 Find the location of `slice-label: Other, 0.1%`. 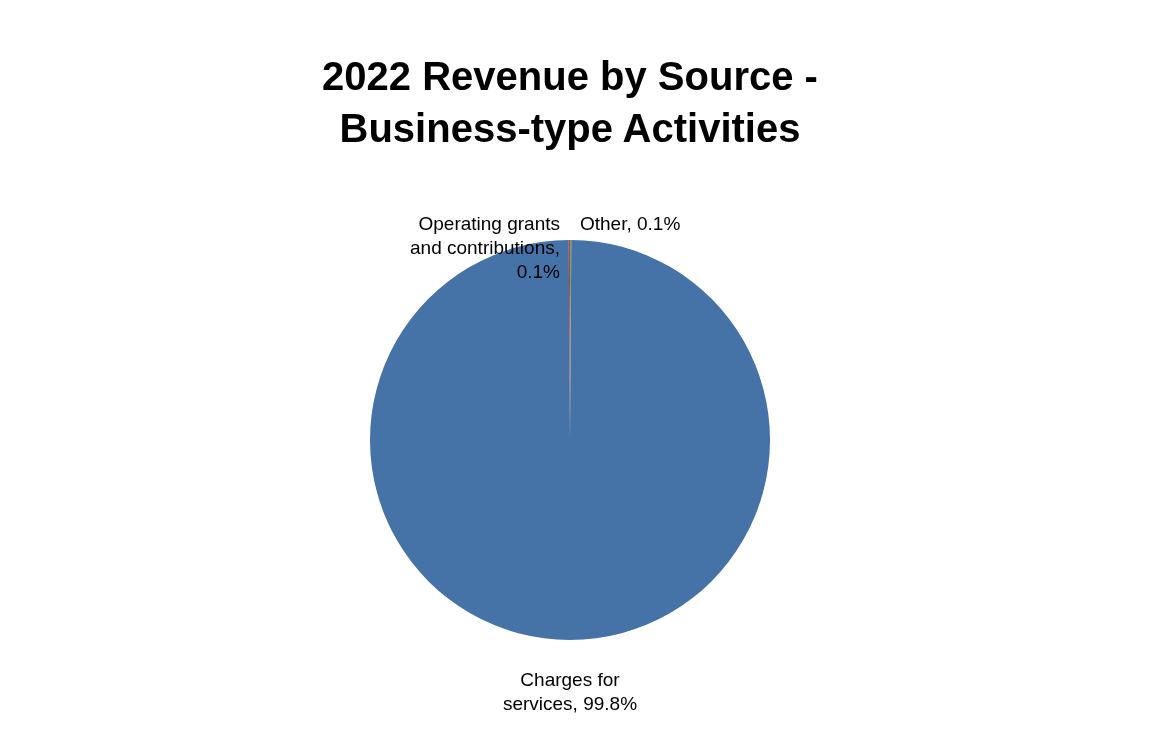

slice-label: Other, 0.1% is located at coordinates (630, 223).